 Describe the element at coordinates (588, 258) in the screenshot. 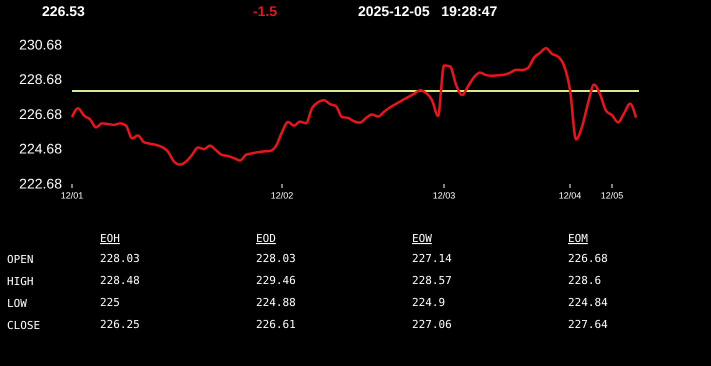

I see `text: 226.68` at that location.